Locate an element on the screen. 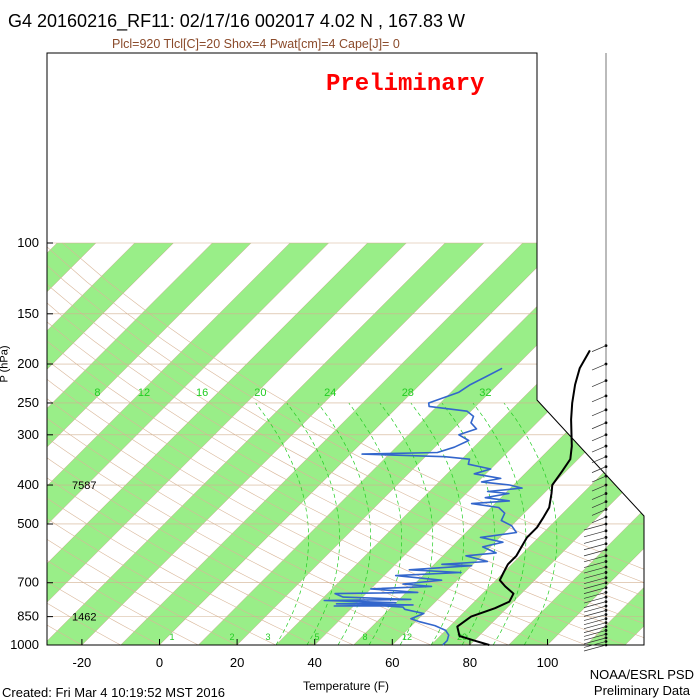 This screenshot has width=700, height=700. x-axis-label: Temperature (F) is located at coordinates (346, 686).